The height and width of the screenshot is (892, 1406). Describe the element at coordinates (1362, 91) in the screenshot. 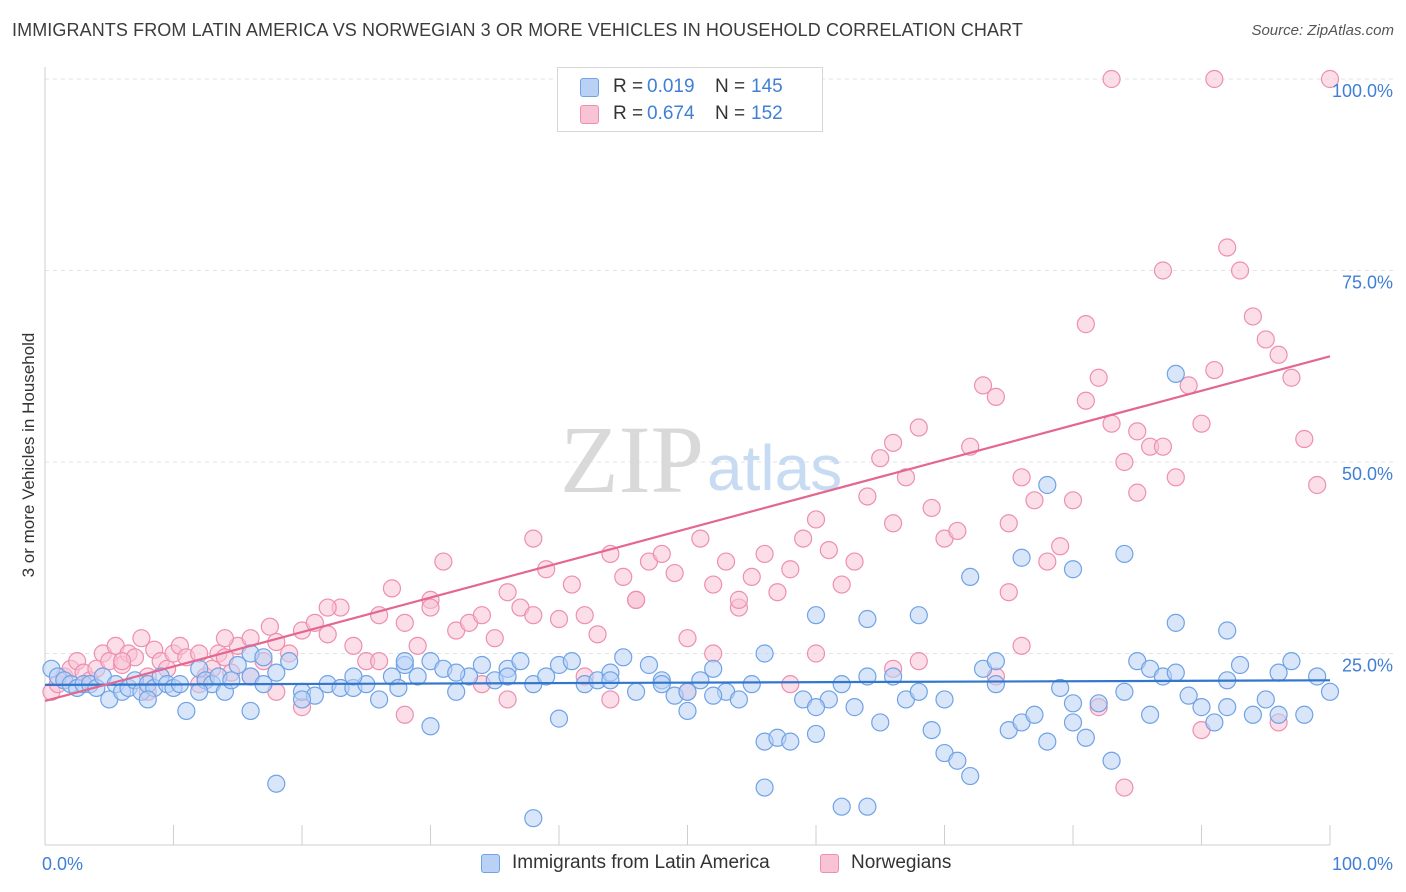

I see `y-tick-label: 100.0%` at that location.